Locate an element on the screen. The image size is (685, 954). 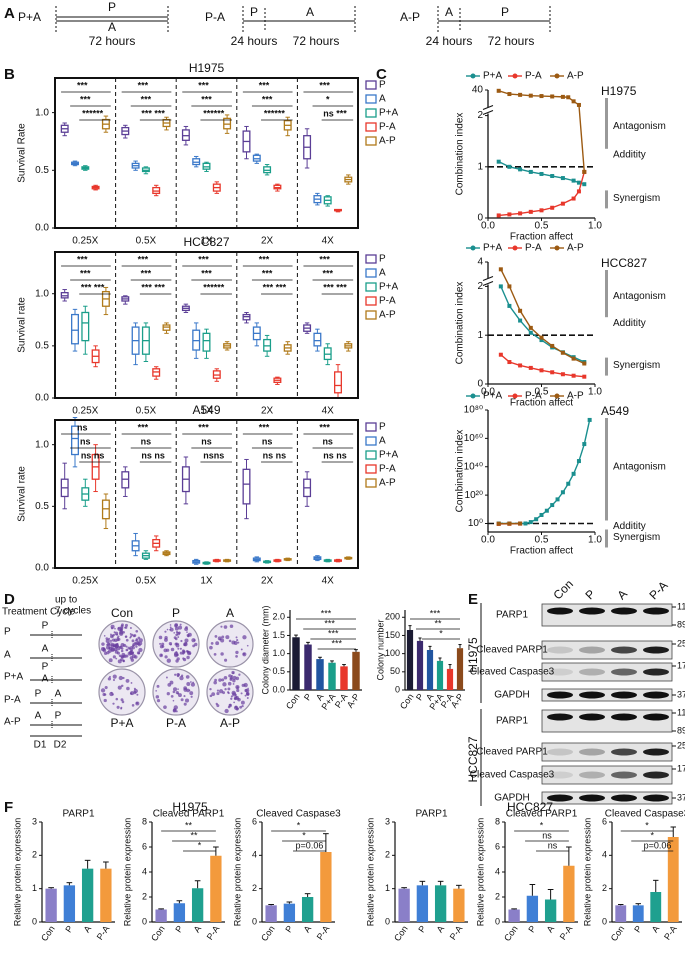
schedule-label: P+A is located at coordinates (29, 17).